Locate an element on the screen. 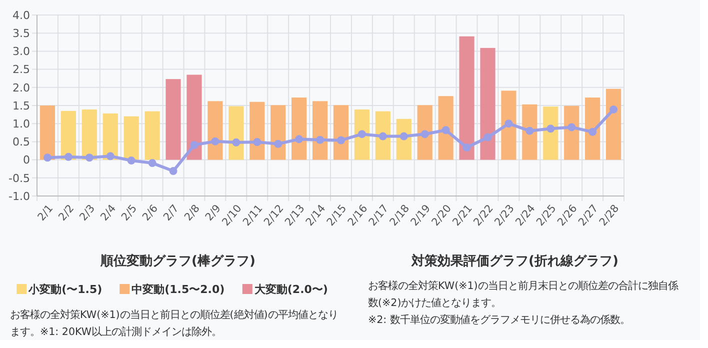 The height and width of the screenshot is (348, 708). y-tick-label: 1.5 is located at coordinates (21, 105).